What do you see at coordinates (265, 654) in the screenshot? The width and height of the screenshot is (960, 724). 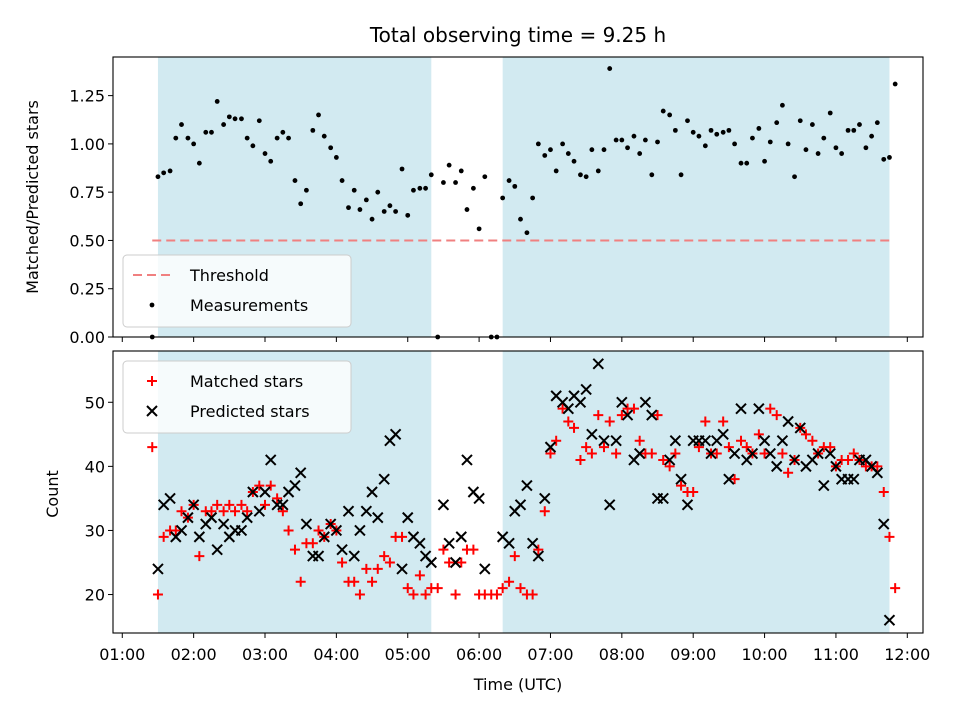 I see `x-tick-label: 03:00` at bounding box center [265, 654].